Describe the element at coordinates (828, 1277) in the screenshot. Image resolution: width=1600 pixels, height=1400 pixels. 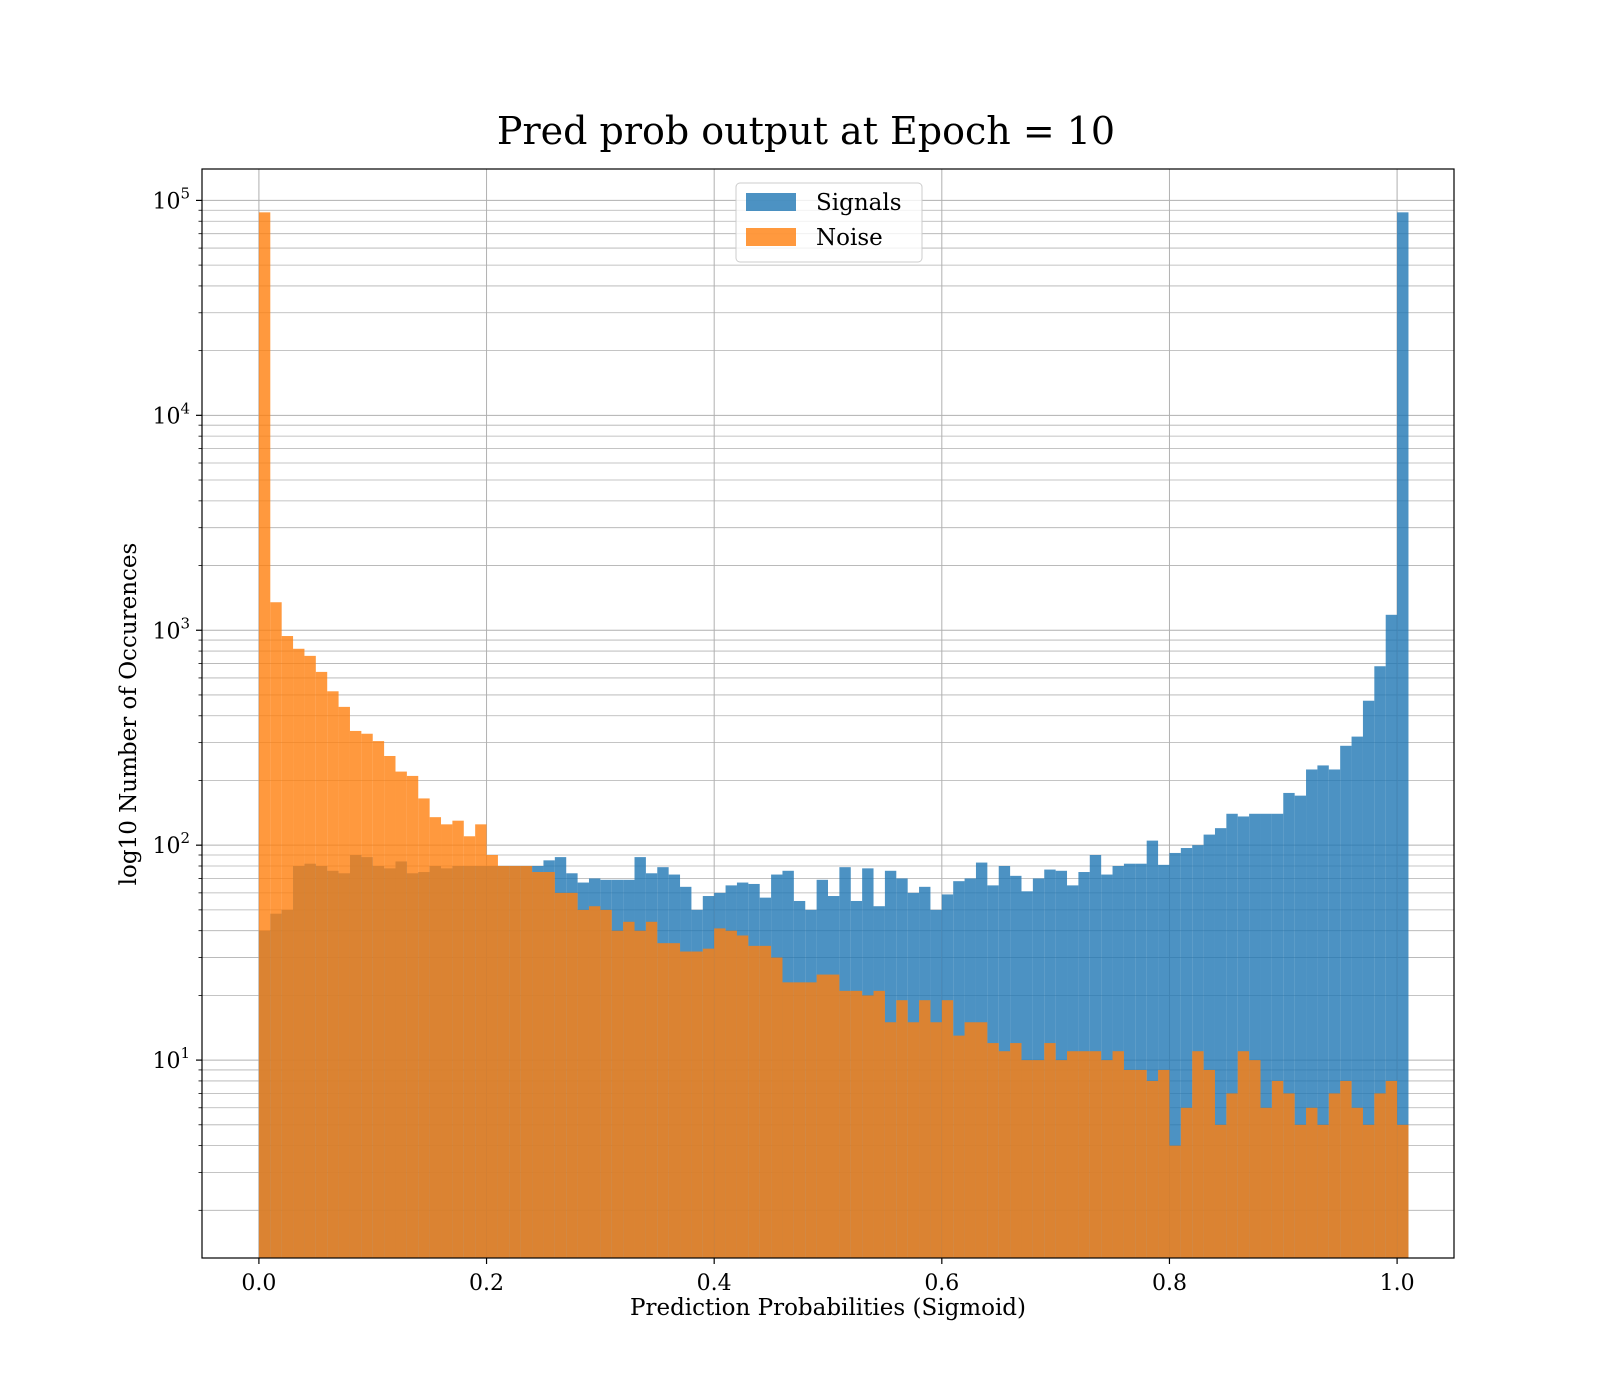
I see `x-axis-ticks: 0.0 0.2 0.4 0.6 0.8 1.0` at that location.